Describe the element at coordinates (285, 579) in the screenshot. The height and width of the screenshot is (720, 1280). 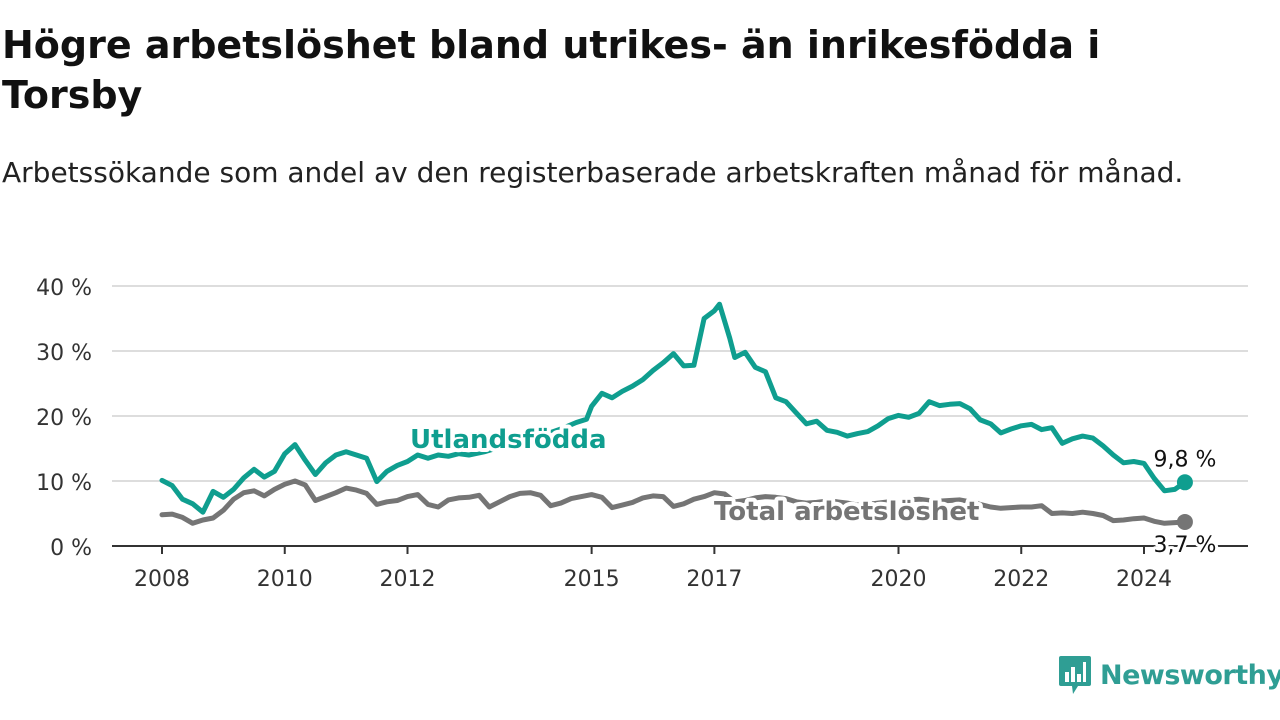
I see `x-tick-label: 2010` at that location.